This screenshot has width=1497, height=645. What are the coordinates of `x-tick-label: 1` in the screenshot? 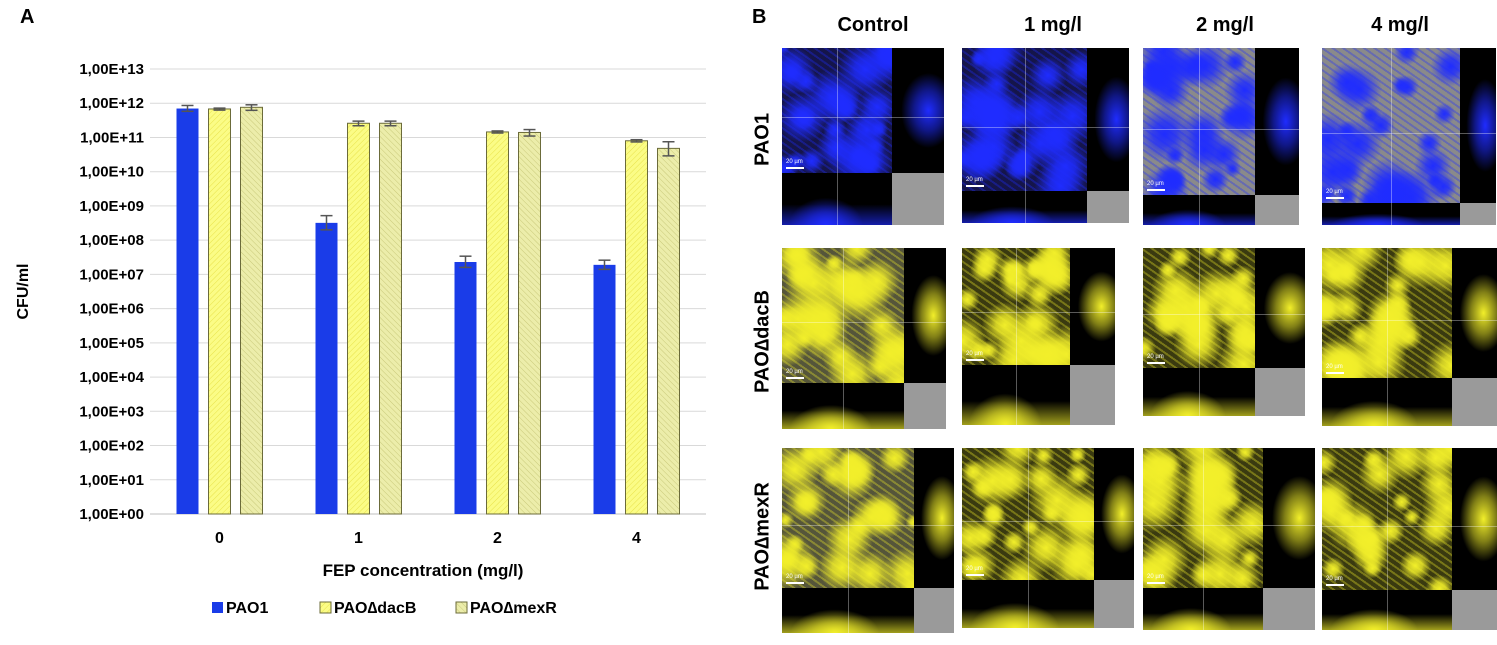 It's located at (358, 538).